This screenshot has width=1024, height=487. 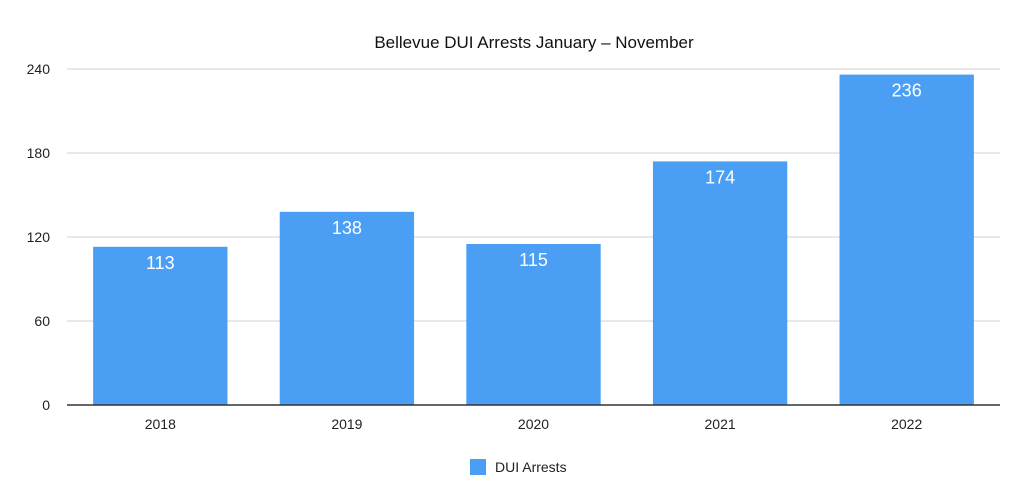 I want to click on bar-value-label: 236, so click(x=907, y=91).